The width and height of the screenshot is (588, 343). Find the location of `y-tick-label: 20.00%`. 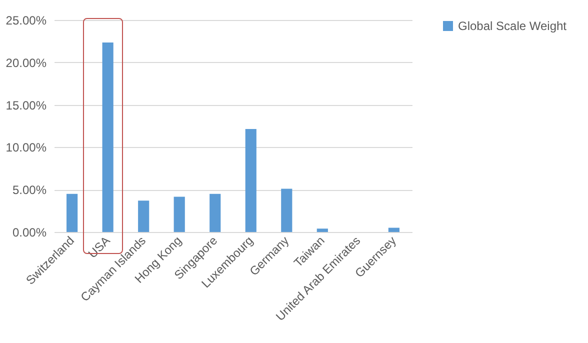

y-tick-label: 20.00% is located at coordinates (26, 63).